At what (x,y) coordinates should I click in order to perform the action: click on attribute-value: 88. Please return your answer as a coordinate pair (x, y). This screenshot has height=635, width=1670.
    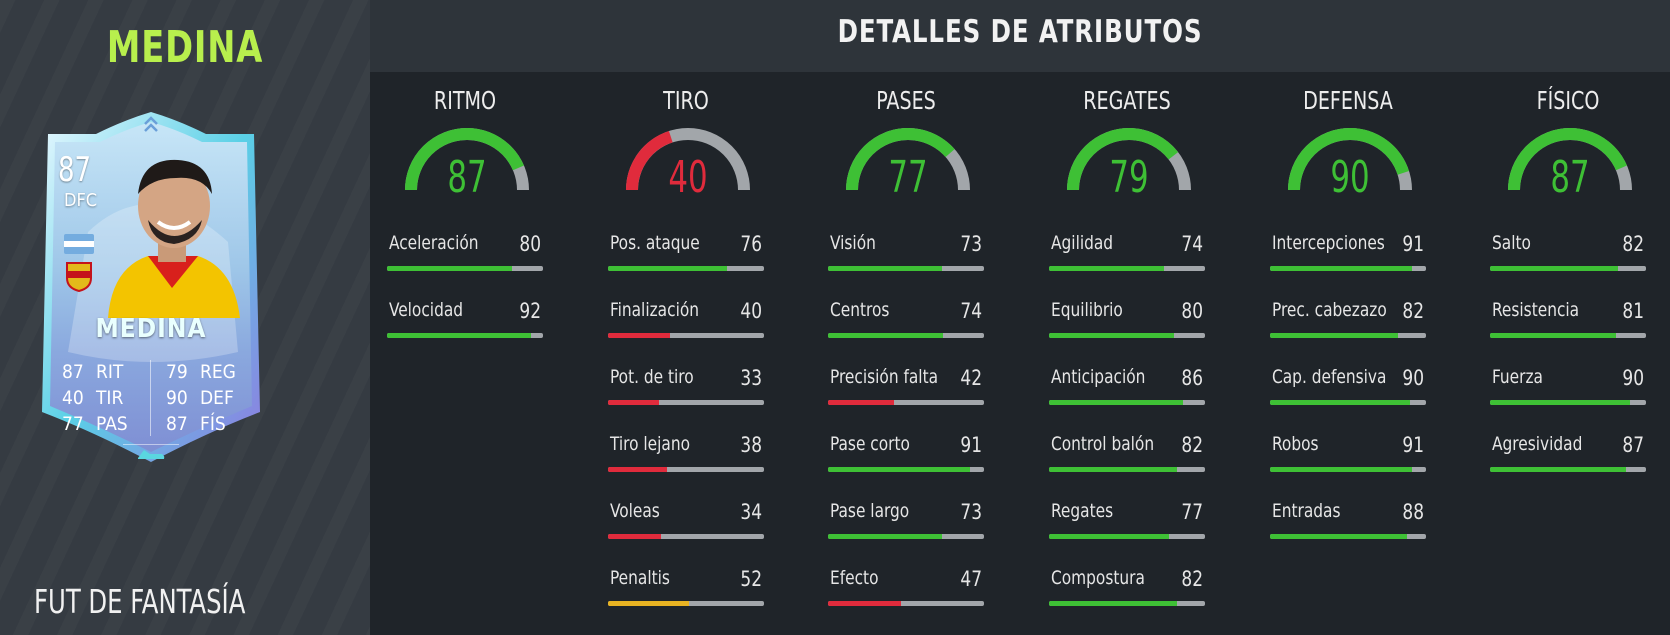
    Looking at the image, I should click on (1413, 512).